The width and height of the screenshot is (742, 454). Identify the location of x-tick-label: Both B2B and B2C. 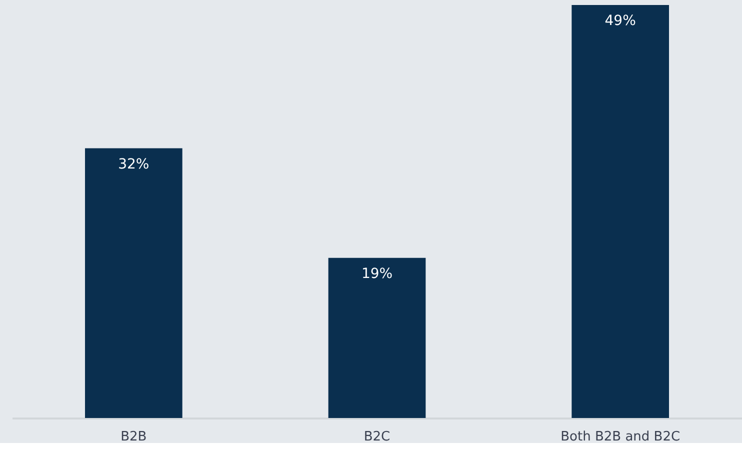
(620, 437).